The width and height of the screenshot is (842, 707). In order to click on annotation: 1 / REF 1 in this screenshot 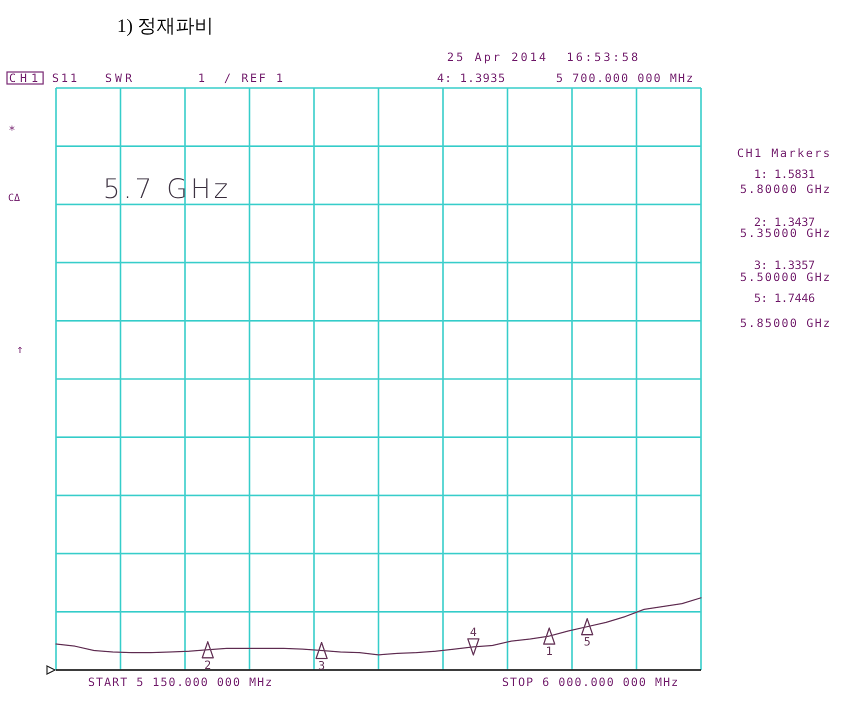, I will do `click(241, 78)`.